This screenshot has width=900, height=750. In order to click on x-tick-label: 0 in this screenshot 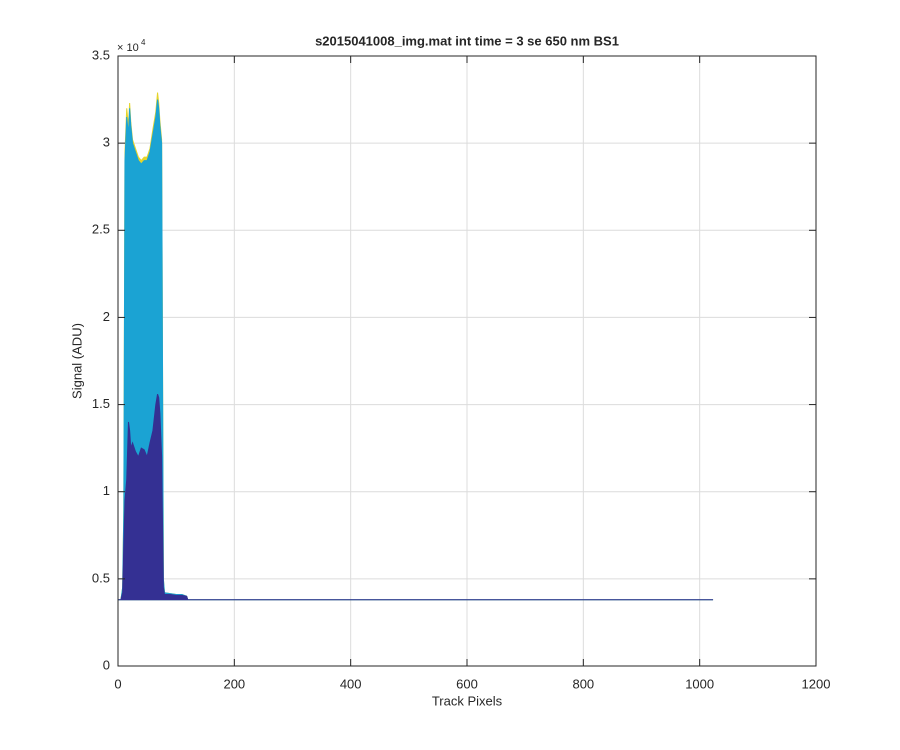, I will do `click(117, 683)`.